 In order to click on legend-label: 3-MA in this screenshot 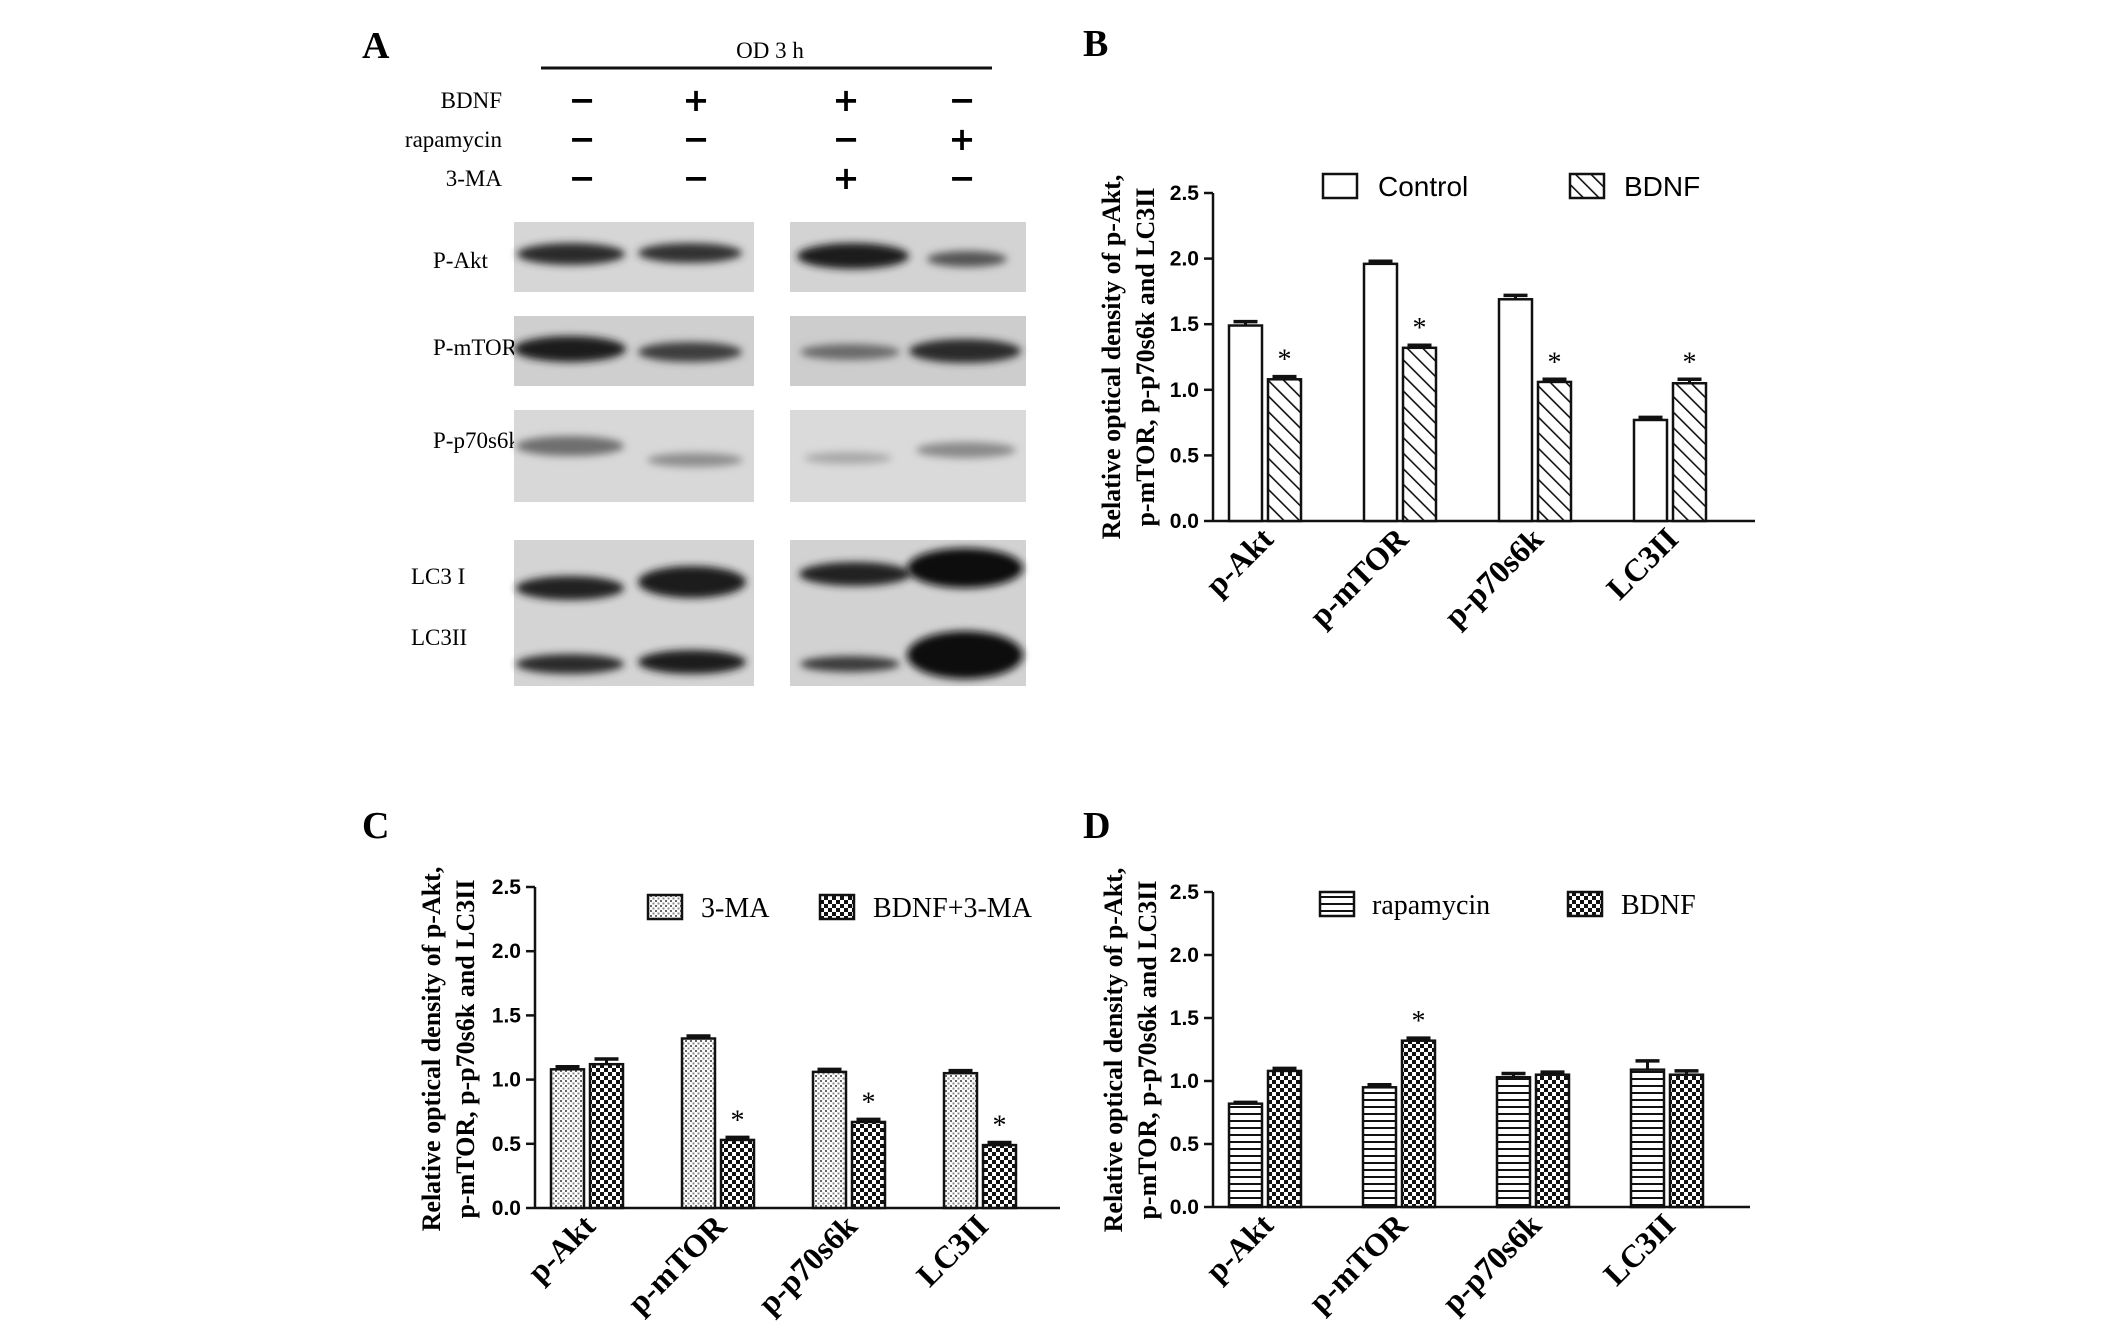, I will do `click(735, 908)`.